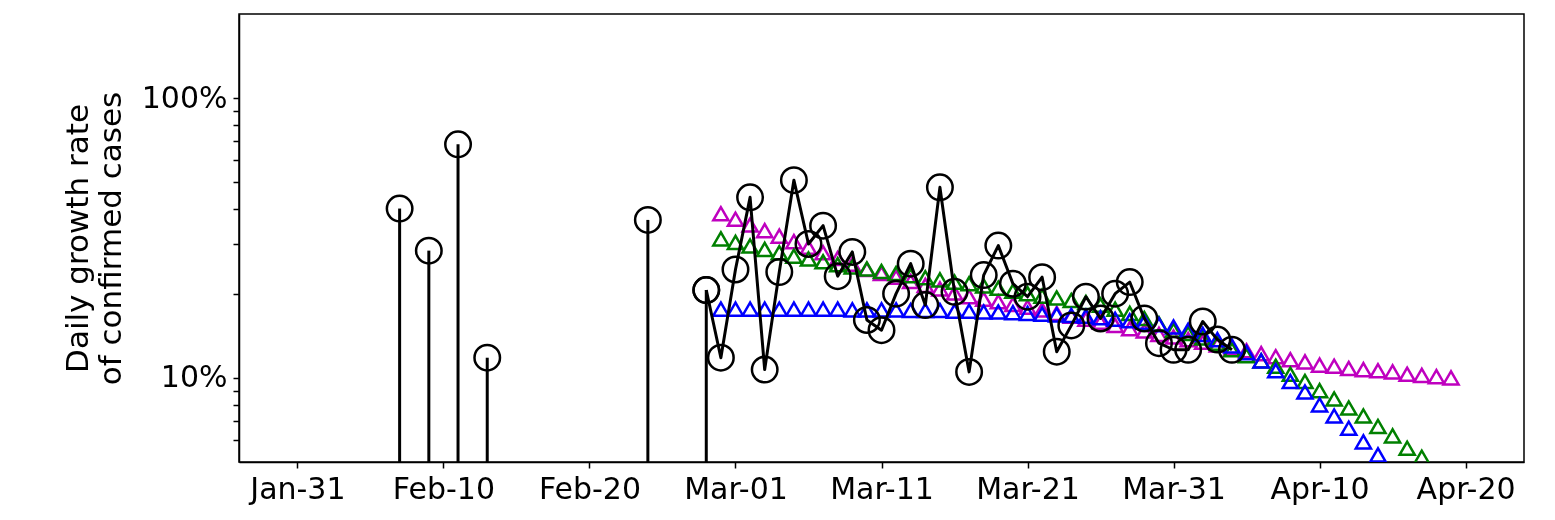 The width and height of the screenshot is (1555, 520). I want to click on x-tick-label: Mar-01, so click(736, 488).